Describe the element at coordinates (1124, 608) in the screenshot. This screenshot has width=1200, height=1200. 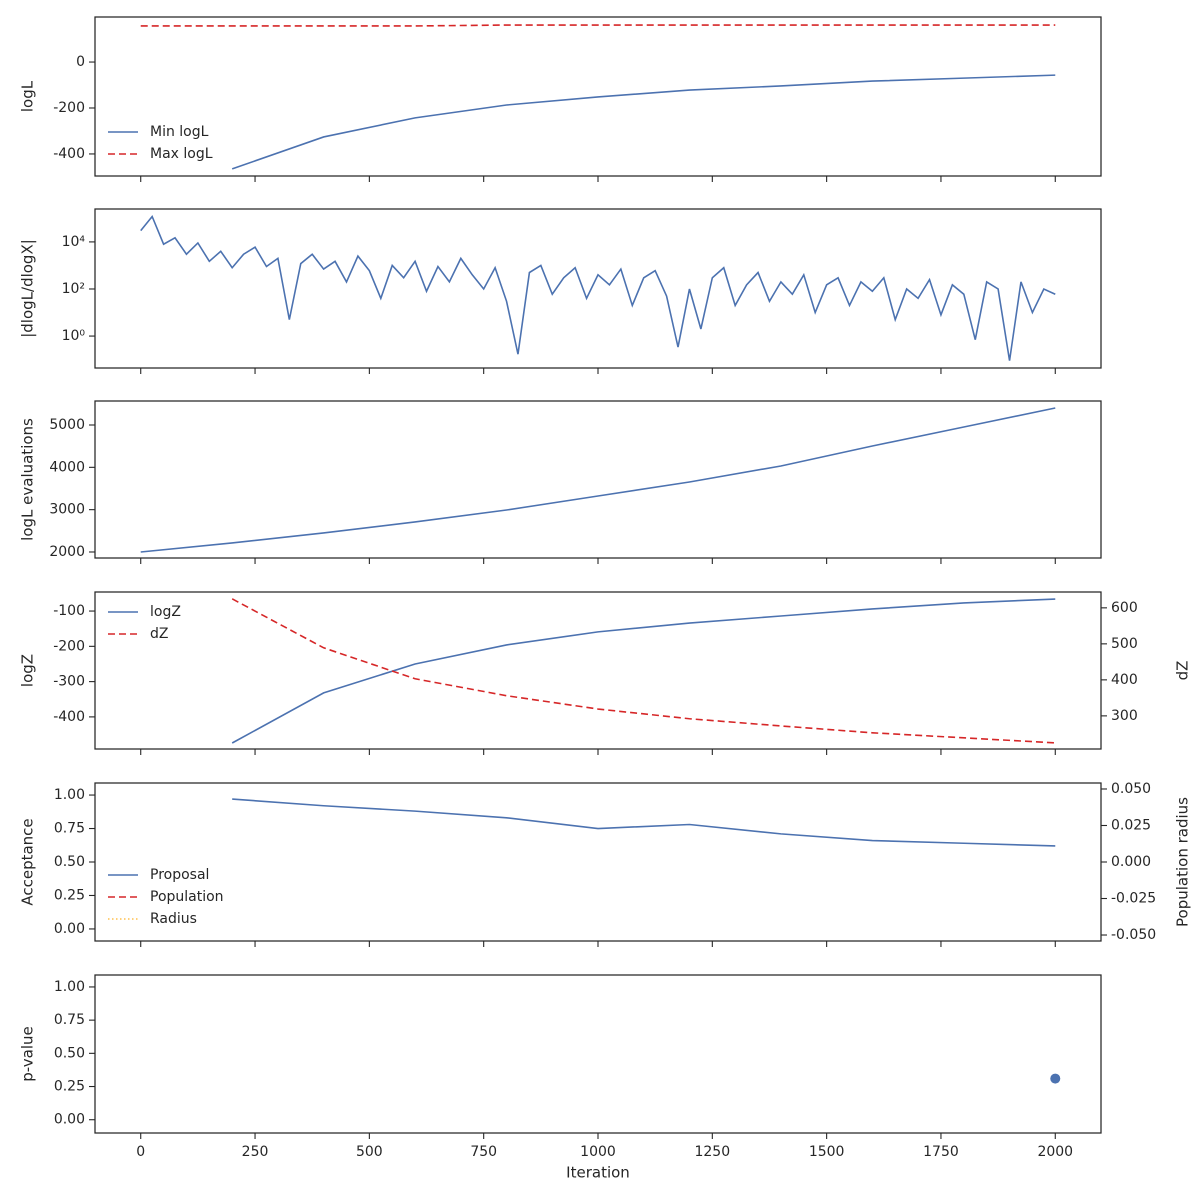
I see `y2-tick-label: 600` at that location.